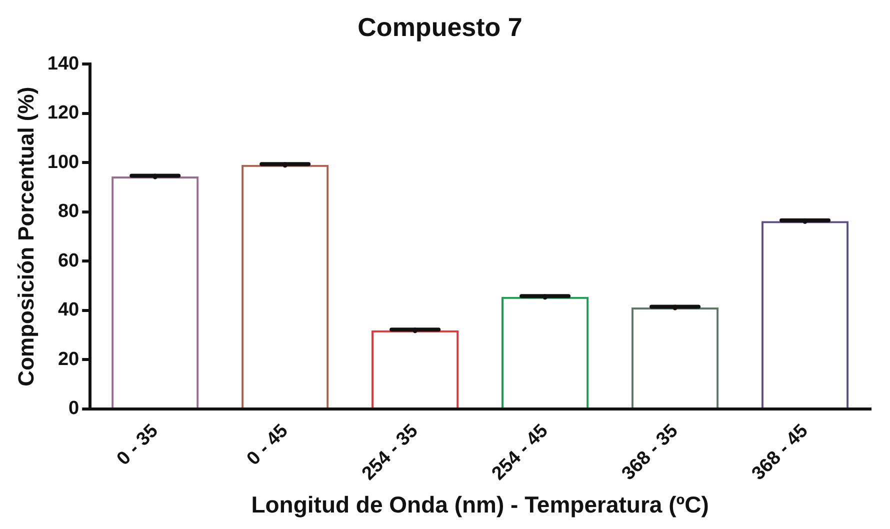 The image size is (890, 529). I want to click on x-tick-label: 254 - 35, so click(390, 452).